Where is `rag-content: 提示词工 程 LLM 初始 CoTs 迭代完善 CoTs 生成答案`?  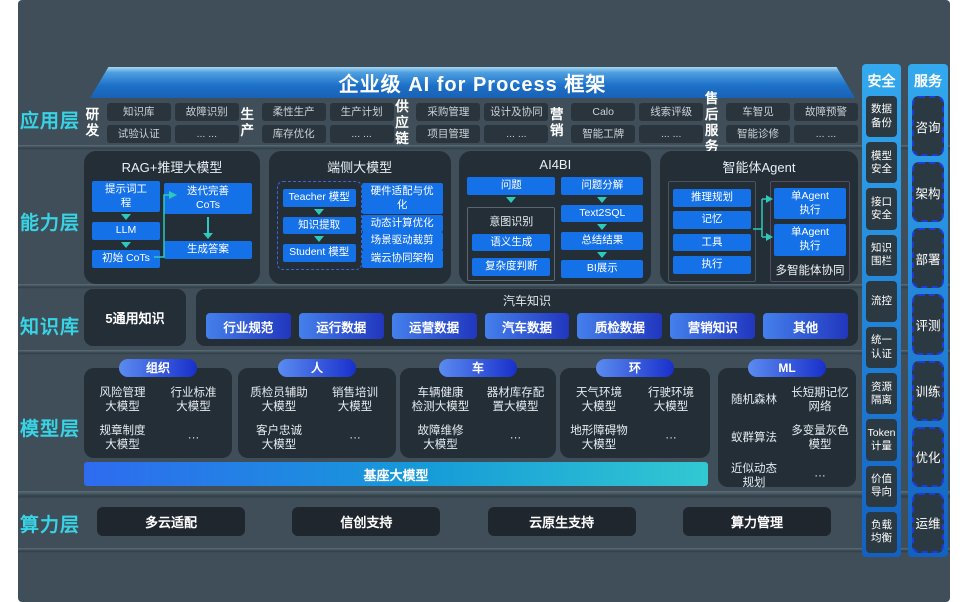
rag-content: 提示词工 程 LLM 初始 CoTs 迭代完善 CoTs 生成答案 is located at coordinates (172, 224).